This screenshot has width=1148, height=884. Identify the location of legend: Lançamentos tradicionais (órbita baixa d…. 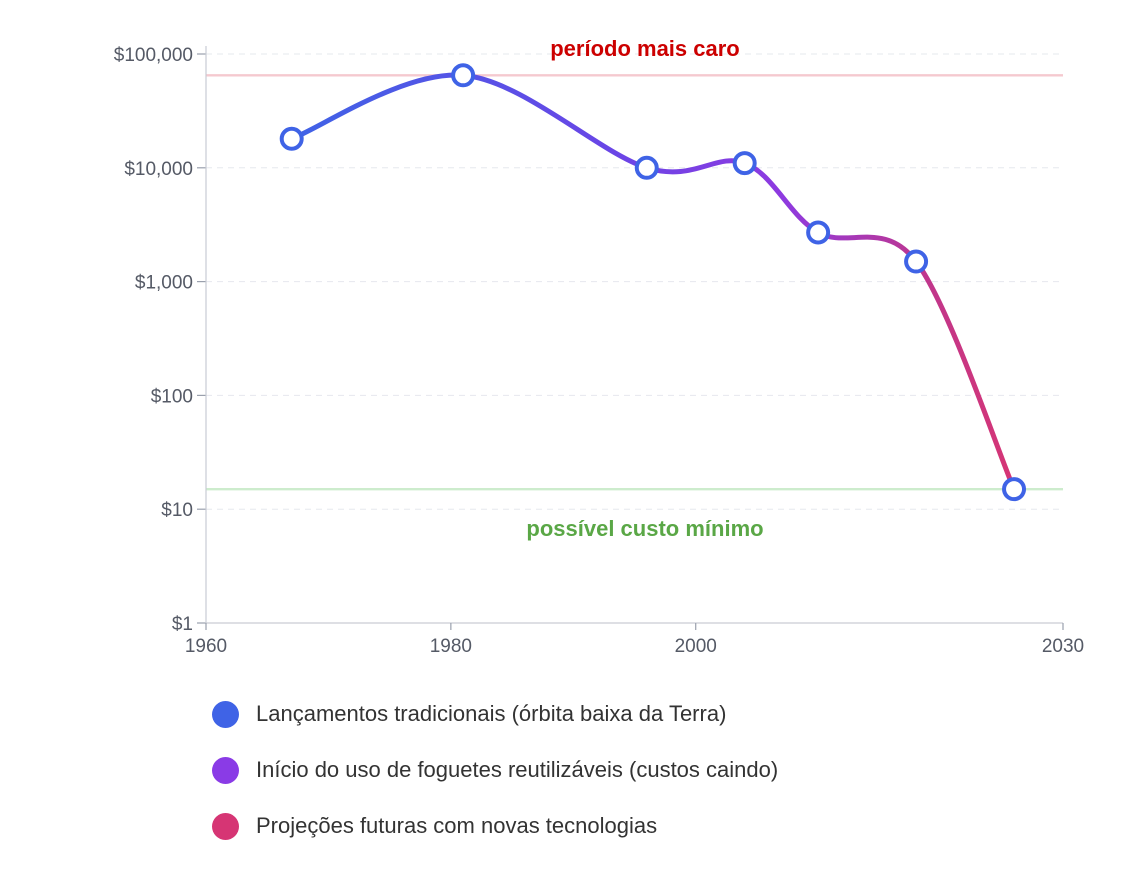
(495, 784).